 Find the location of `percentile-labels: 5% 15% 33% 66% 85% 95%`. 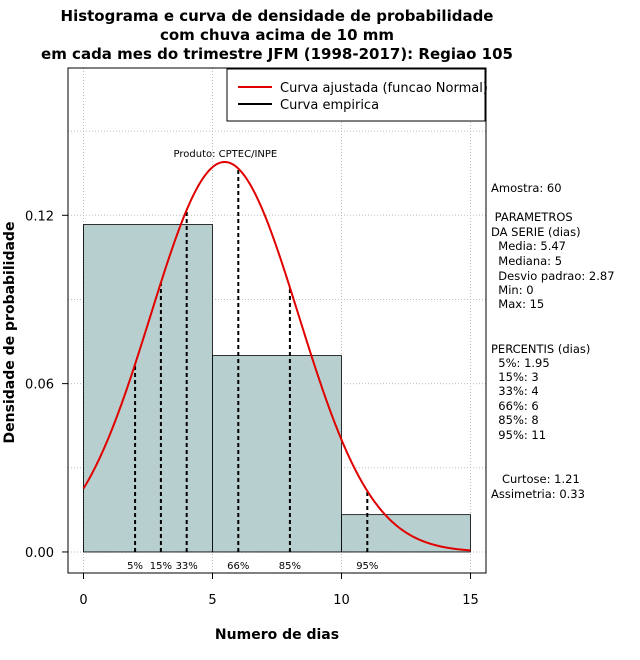

percentile-labels: 5% 15% 33% 66% 85% 95% is located at coordinates (252, 566).